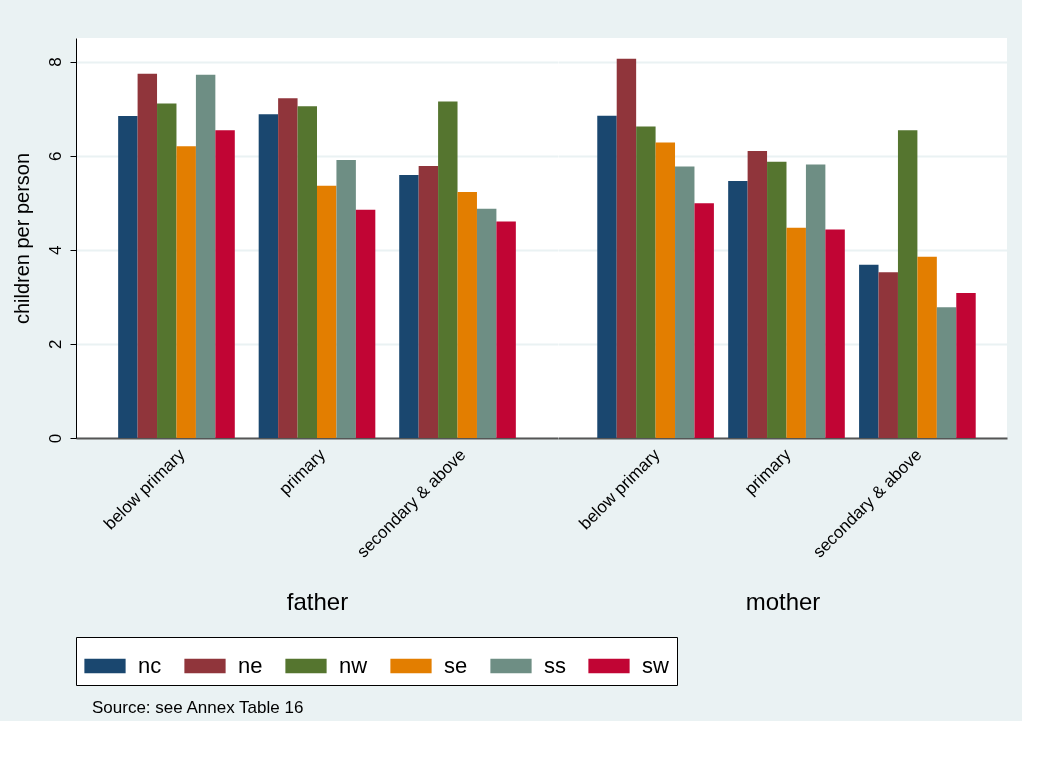 This screenshot has height=767, width=1052. I want to click on y-tick-label: 6, so click(55, 156).